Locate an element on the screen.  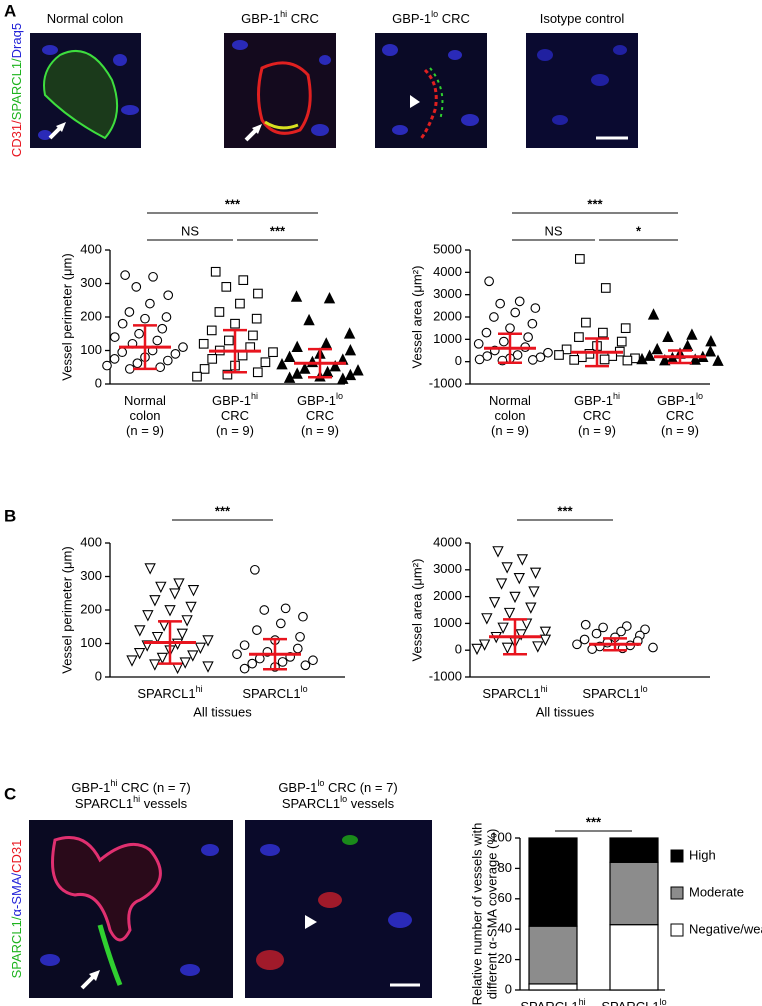
y-tick-label: 0 is located at coordinates (458, 649).